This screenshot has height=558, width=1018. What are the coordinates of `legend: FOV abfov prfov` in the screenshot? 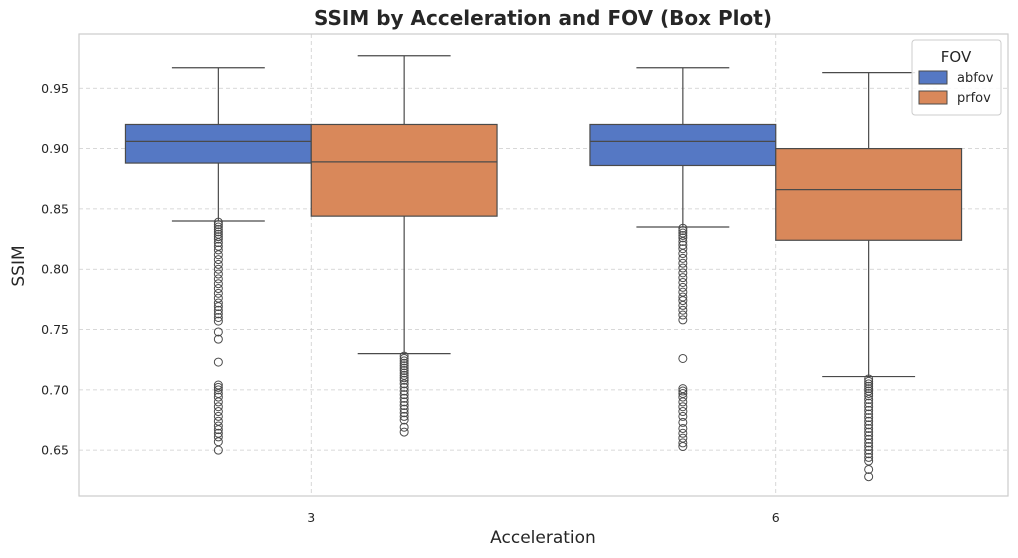 It's located at (956, 77).